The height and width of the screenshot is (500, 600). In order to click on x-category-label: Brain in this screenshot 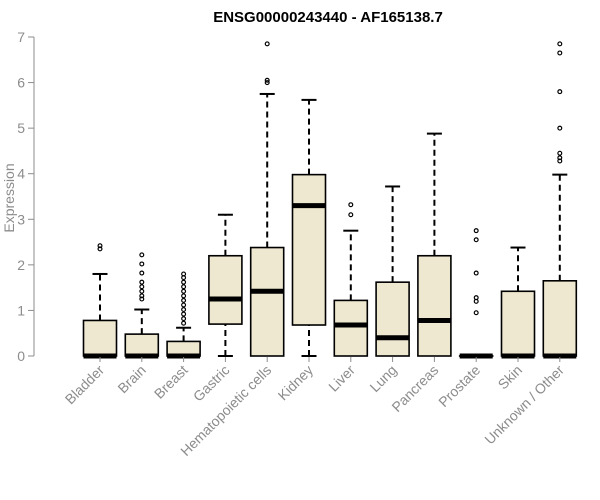, I will do `click(131, 379)`.